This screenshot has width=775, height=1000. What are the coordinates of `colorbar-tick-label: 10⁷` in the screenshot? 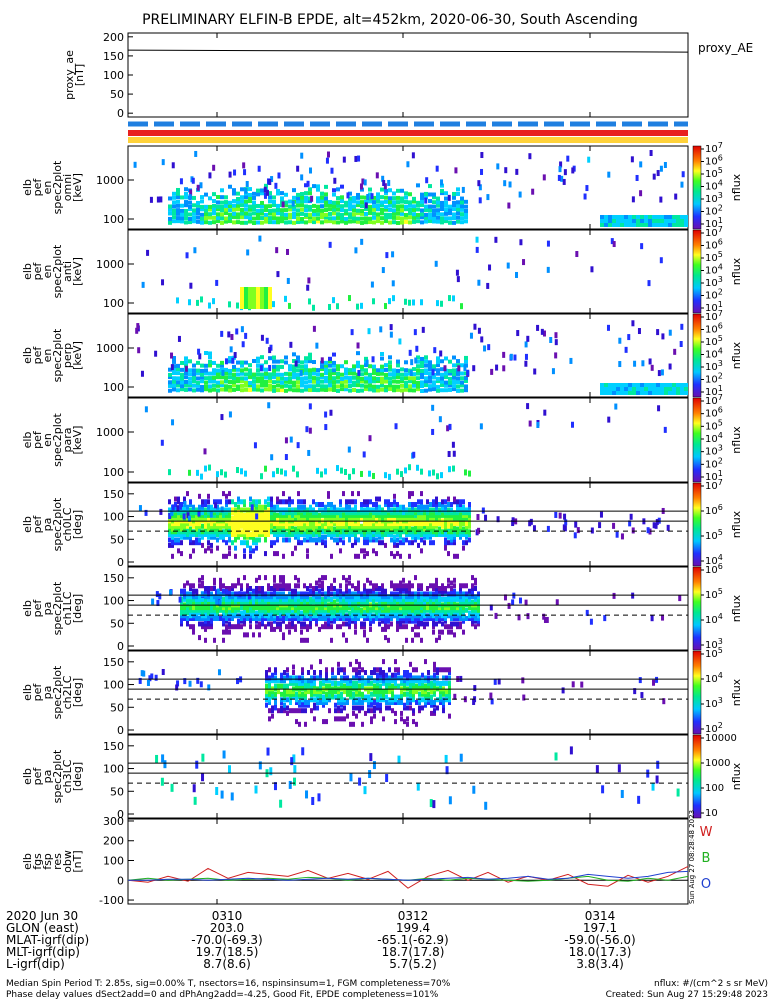 It's located at (714, 148).